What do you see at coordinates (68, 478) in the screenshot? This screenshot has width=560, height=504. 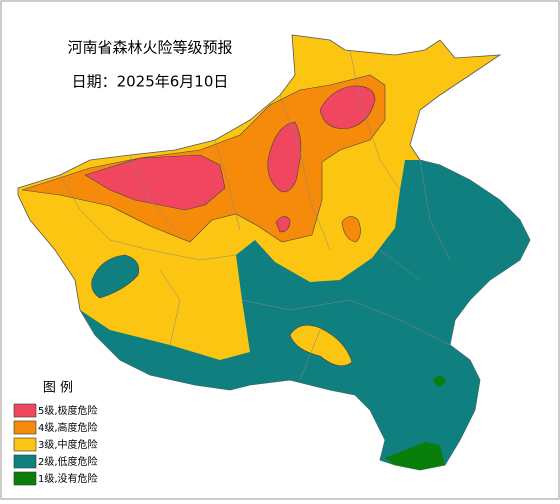 I see `legend-label: 1级,没有危险` at bounding box center [68, 478].